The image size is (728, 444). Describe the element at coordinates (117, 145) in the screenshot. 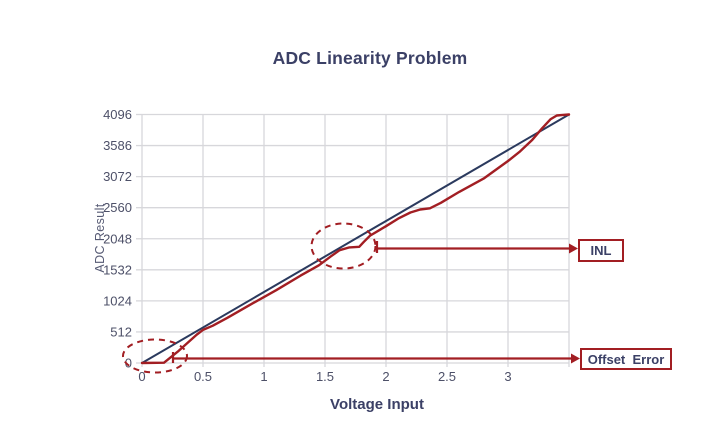

I see `y-tick-label: 3586` at that location.